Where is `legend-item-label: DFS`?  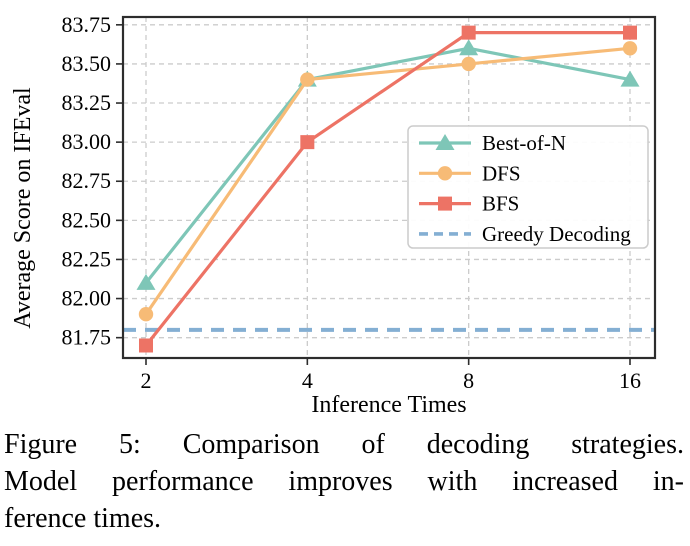
legend-item-label: DFS is located at coordinates (501, 173).